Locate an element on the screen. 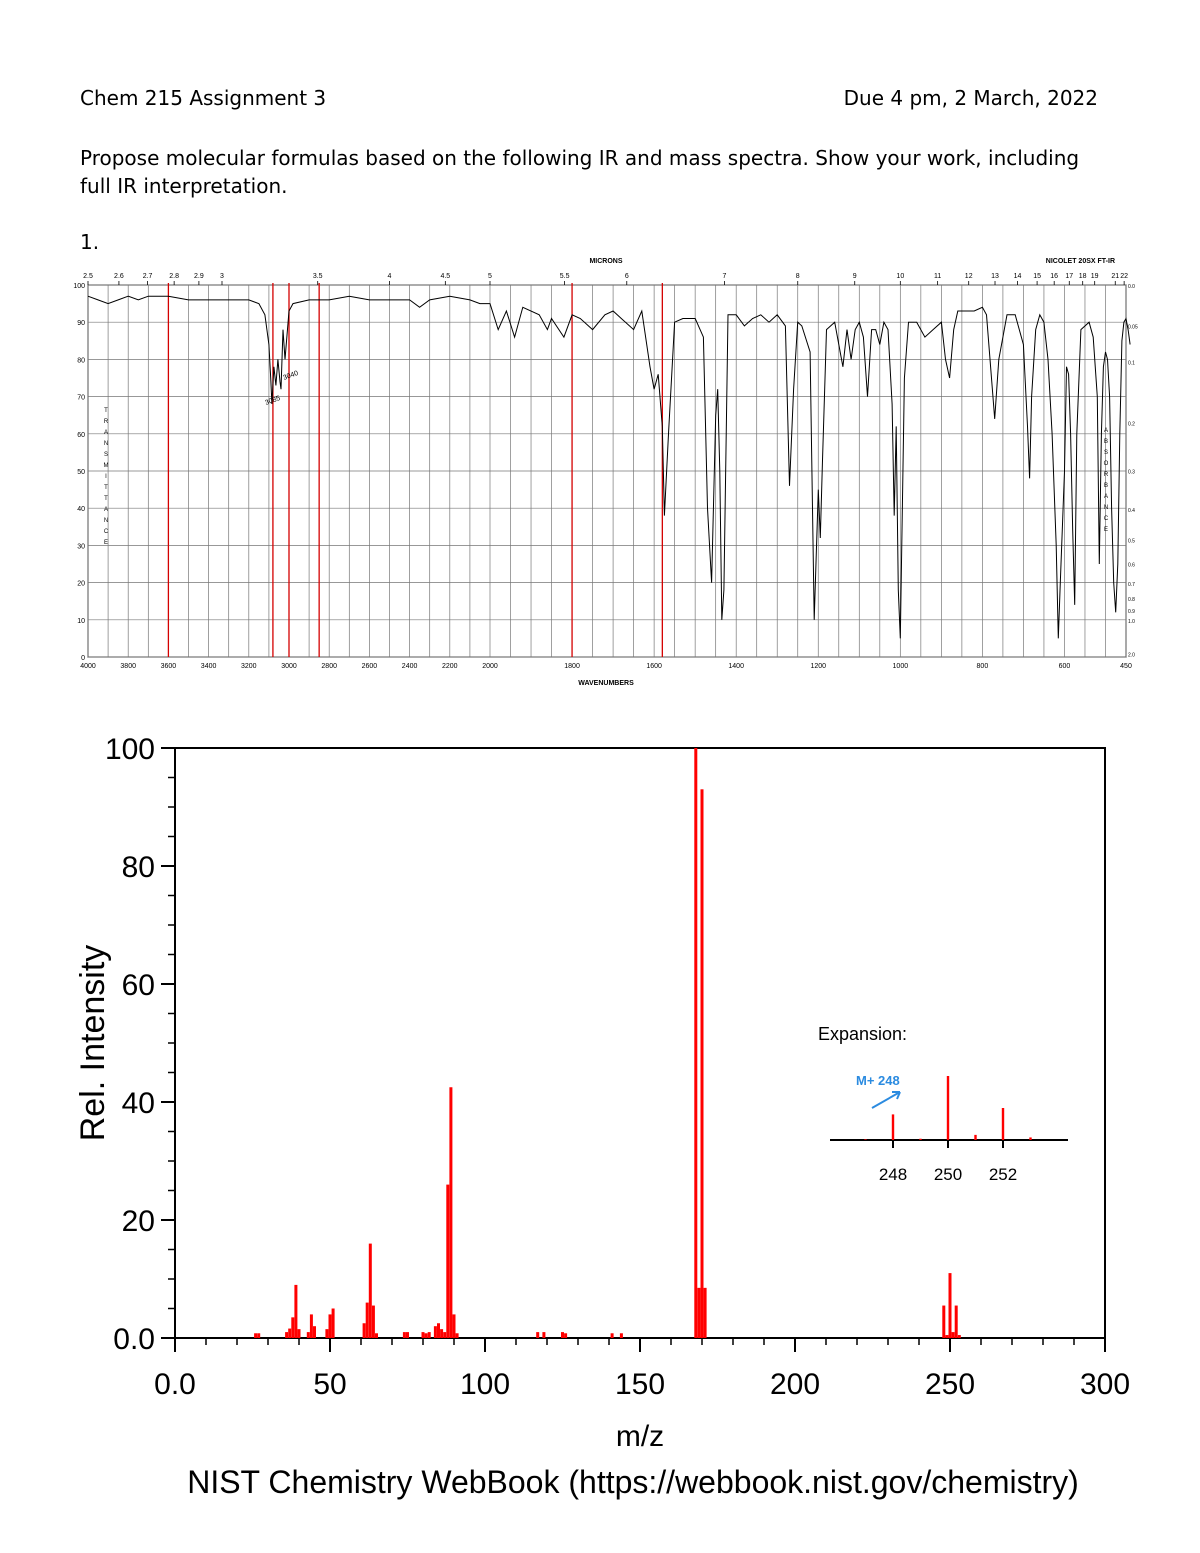 This screenshot has width=1200, height=1553. question-number: 1. is located at coordinates (90, 242).